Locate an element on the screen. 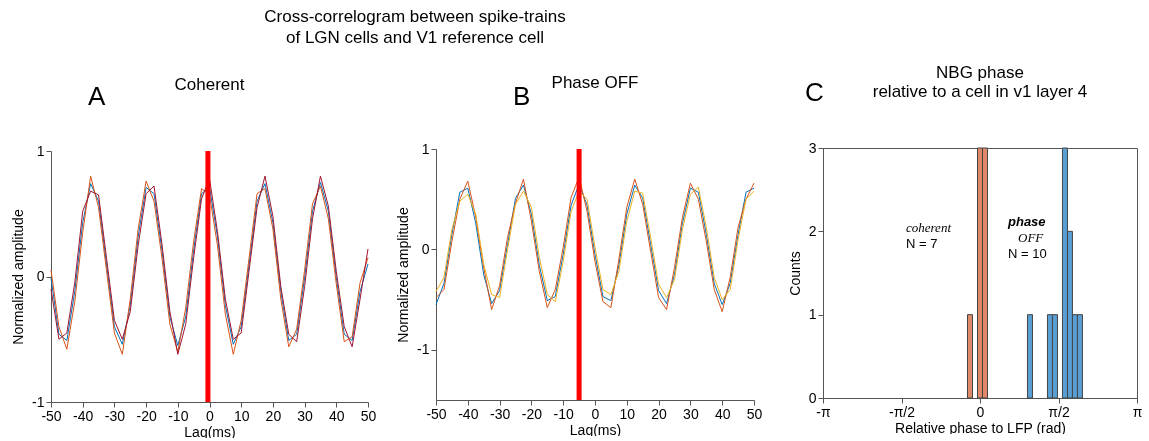  text: A is located at coordinates (97, 96).